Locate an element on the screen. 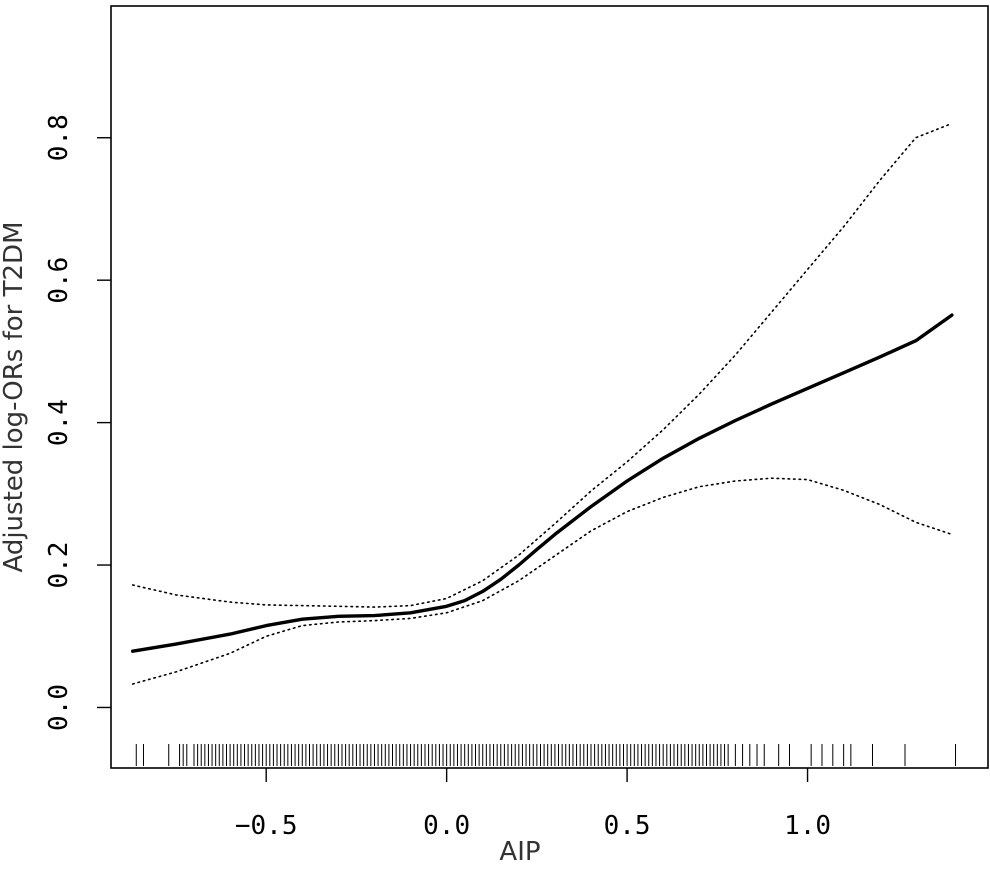 This screenshot has height=869, width=990. x-tick-label-2: 0.5 is located at coordinates (627, 826).